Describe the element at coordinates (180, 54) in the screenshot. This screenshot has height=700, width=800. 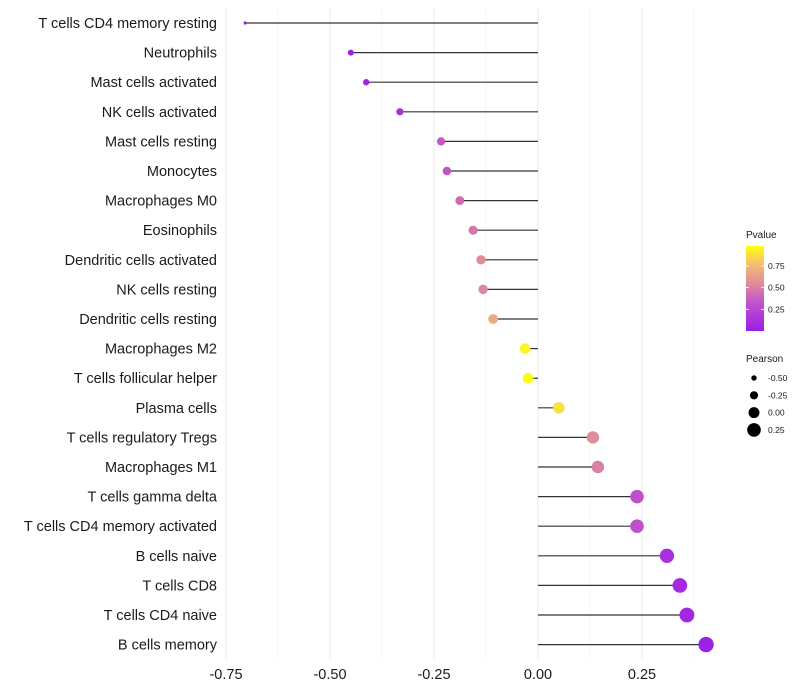
I see `y-tick-label: Neutrophils` at that location.